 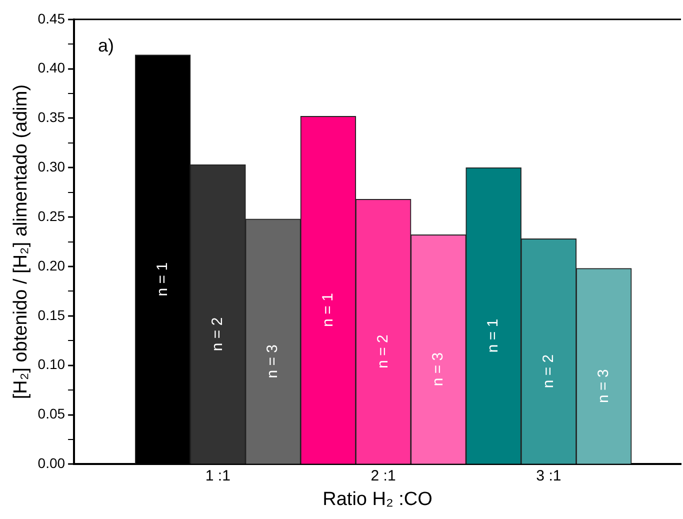 What do you see at coordinates (52, 166) in the screenshot?
I see `y-tick-label: 0.30` at bounding box center [52, 166].